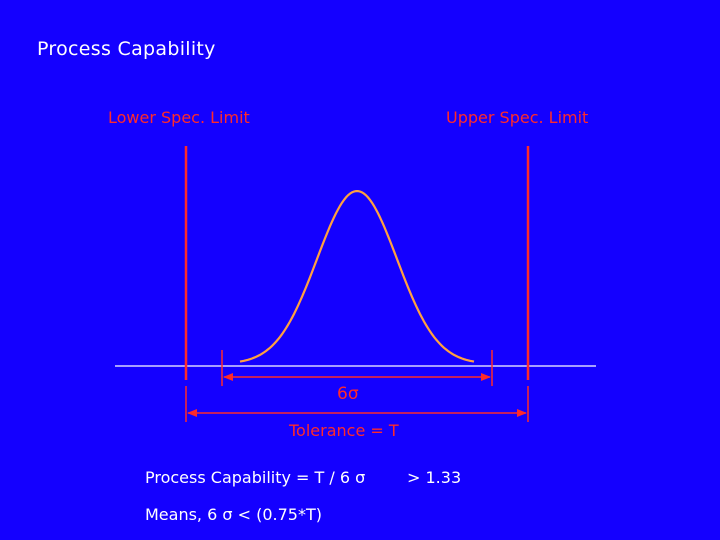  What do you see at coordinates (233, 514) in the screenshot?
I see `means-line: Means, 6 σ < (0.75*T)` at bounding box center [233, 514].